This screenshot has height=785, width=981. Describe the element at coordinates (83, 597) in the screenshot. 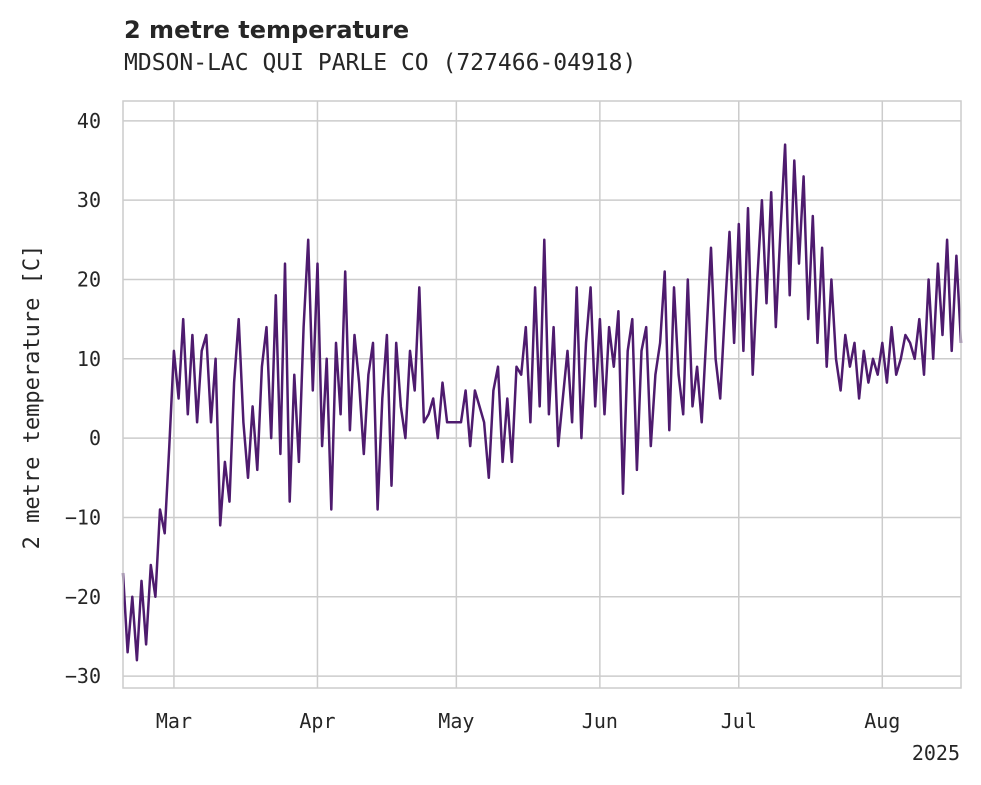

I see `y-tick-label: −20` at that location.